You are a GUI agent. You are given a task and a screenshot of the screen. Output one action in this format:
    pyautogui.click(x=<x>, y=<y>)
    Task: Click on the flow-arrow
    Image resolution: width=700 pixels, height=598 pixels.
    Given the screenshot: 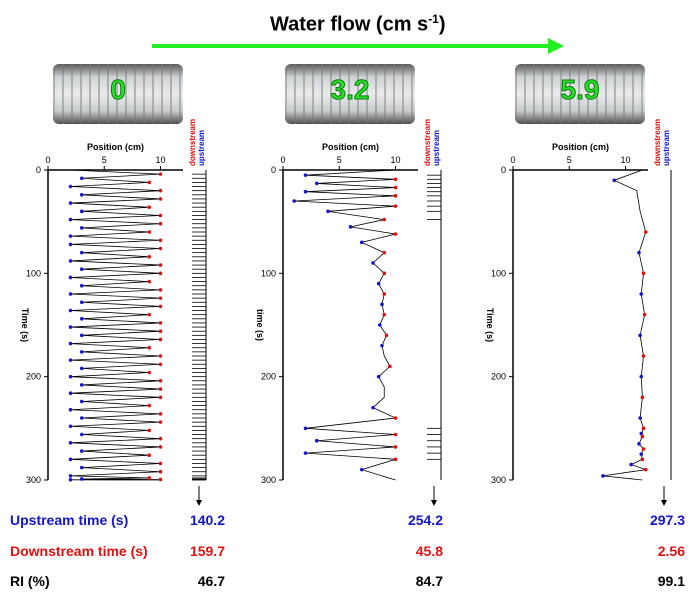 What is the action you would take?
    pyautogui.click(x=358, y=46)
    